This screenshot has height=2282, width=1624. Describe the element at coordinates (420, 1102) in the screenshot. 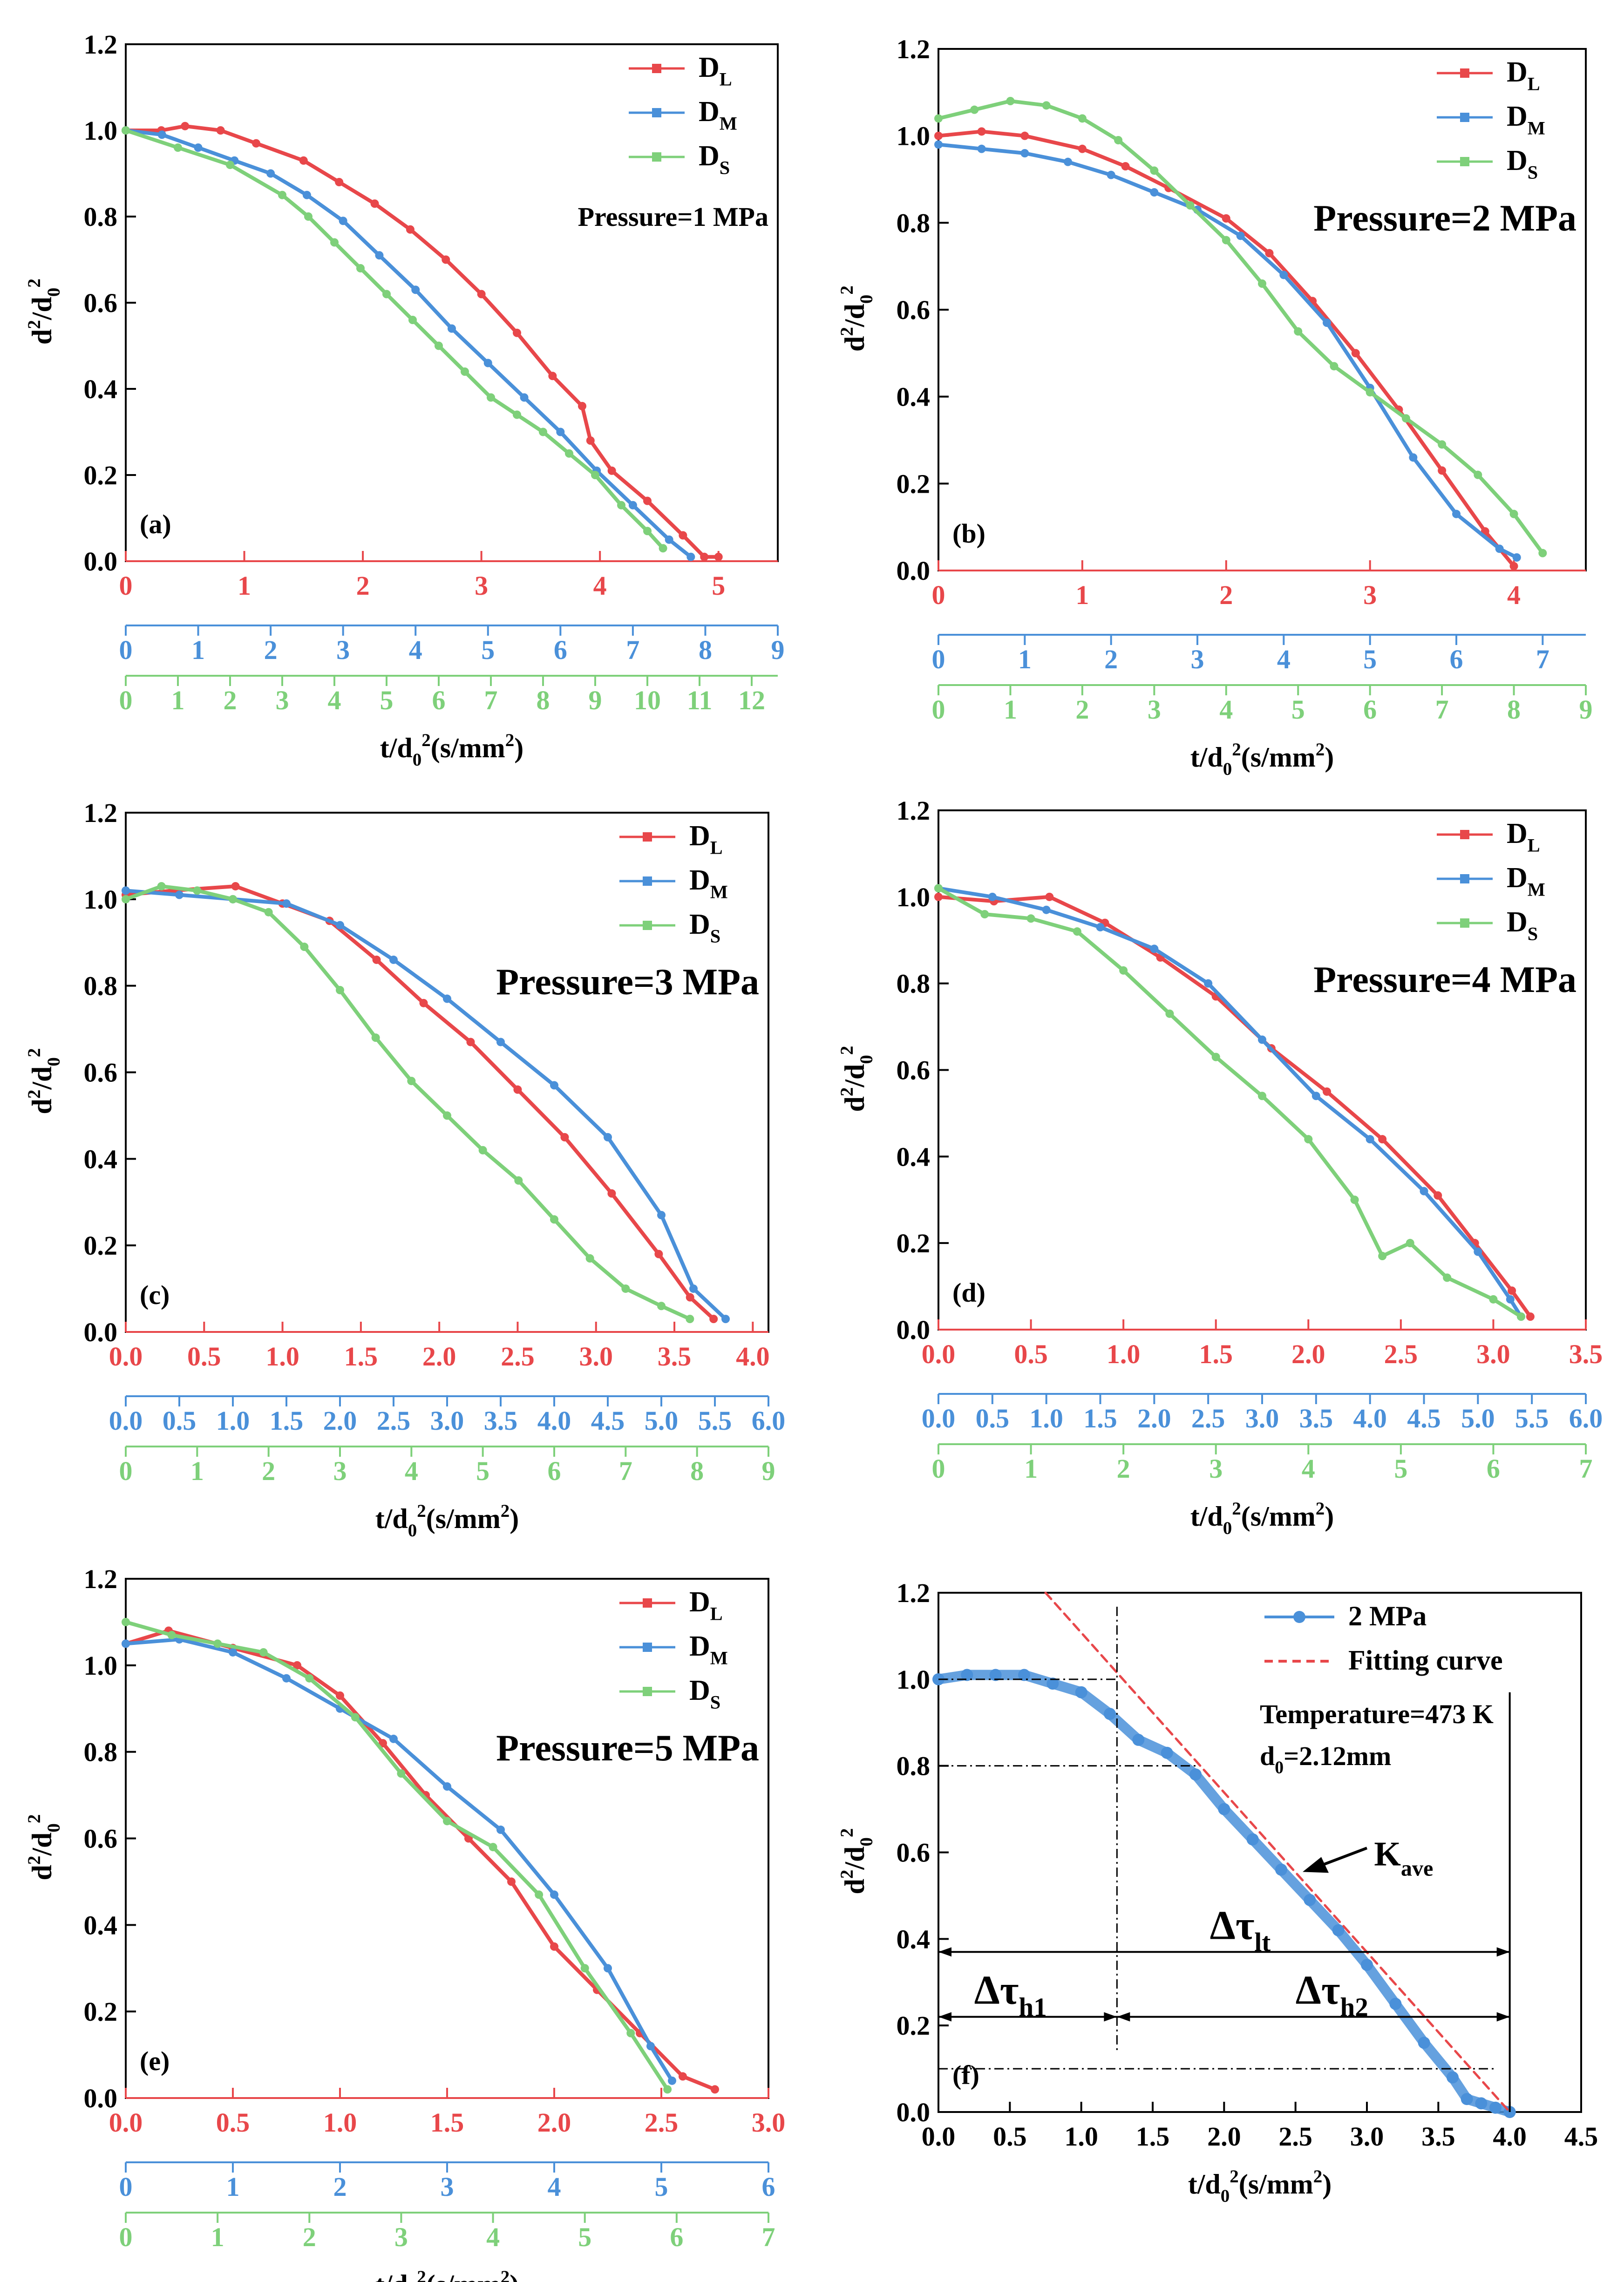

I see `series-line-DL` at that location.